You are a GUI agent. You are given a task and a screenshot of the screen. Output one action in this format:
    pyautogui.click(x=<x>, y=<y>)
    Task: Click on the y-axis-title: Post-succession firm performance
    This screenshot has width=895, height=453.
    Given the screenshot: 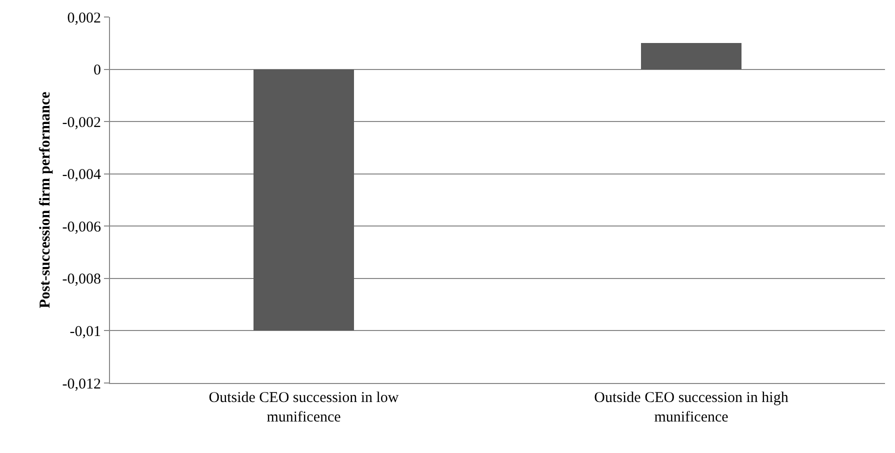 What is the action you would take?
    pyautogui.click(x=46, y=199)
    